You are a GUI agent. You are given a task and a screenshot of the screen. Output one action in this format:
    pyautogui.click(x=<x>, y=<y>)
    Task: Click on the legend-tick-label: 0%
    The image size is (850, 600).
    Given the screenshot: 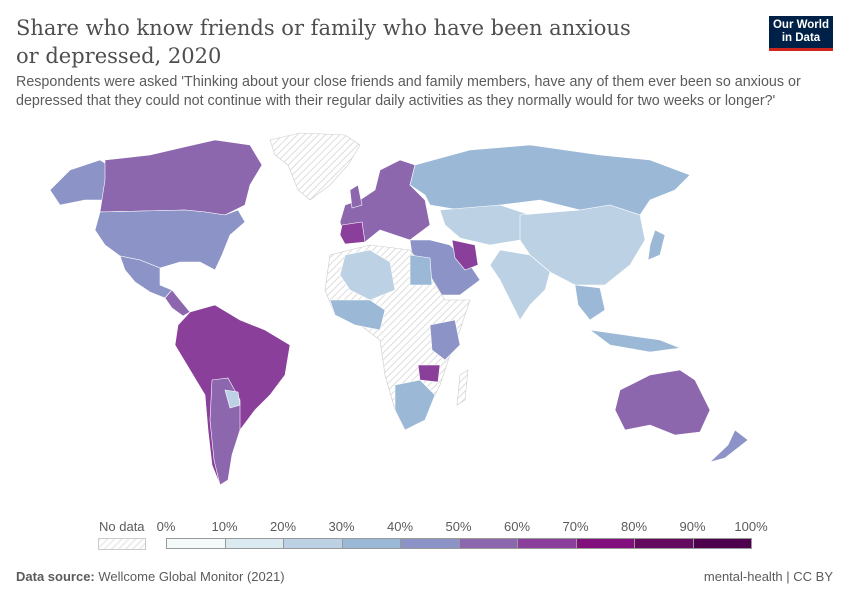 What is the action you would take?
    pyautogui.click(x=166, y=526)
    